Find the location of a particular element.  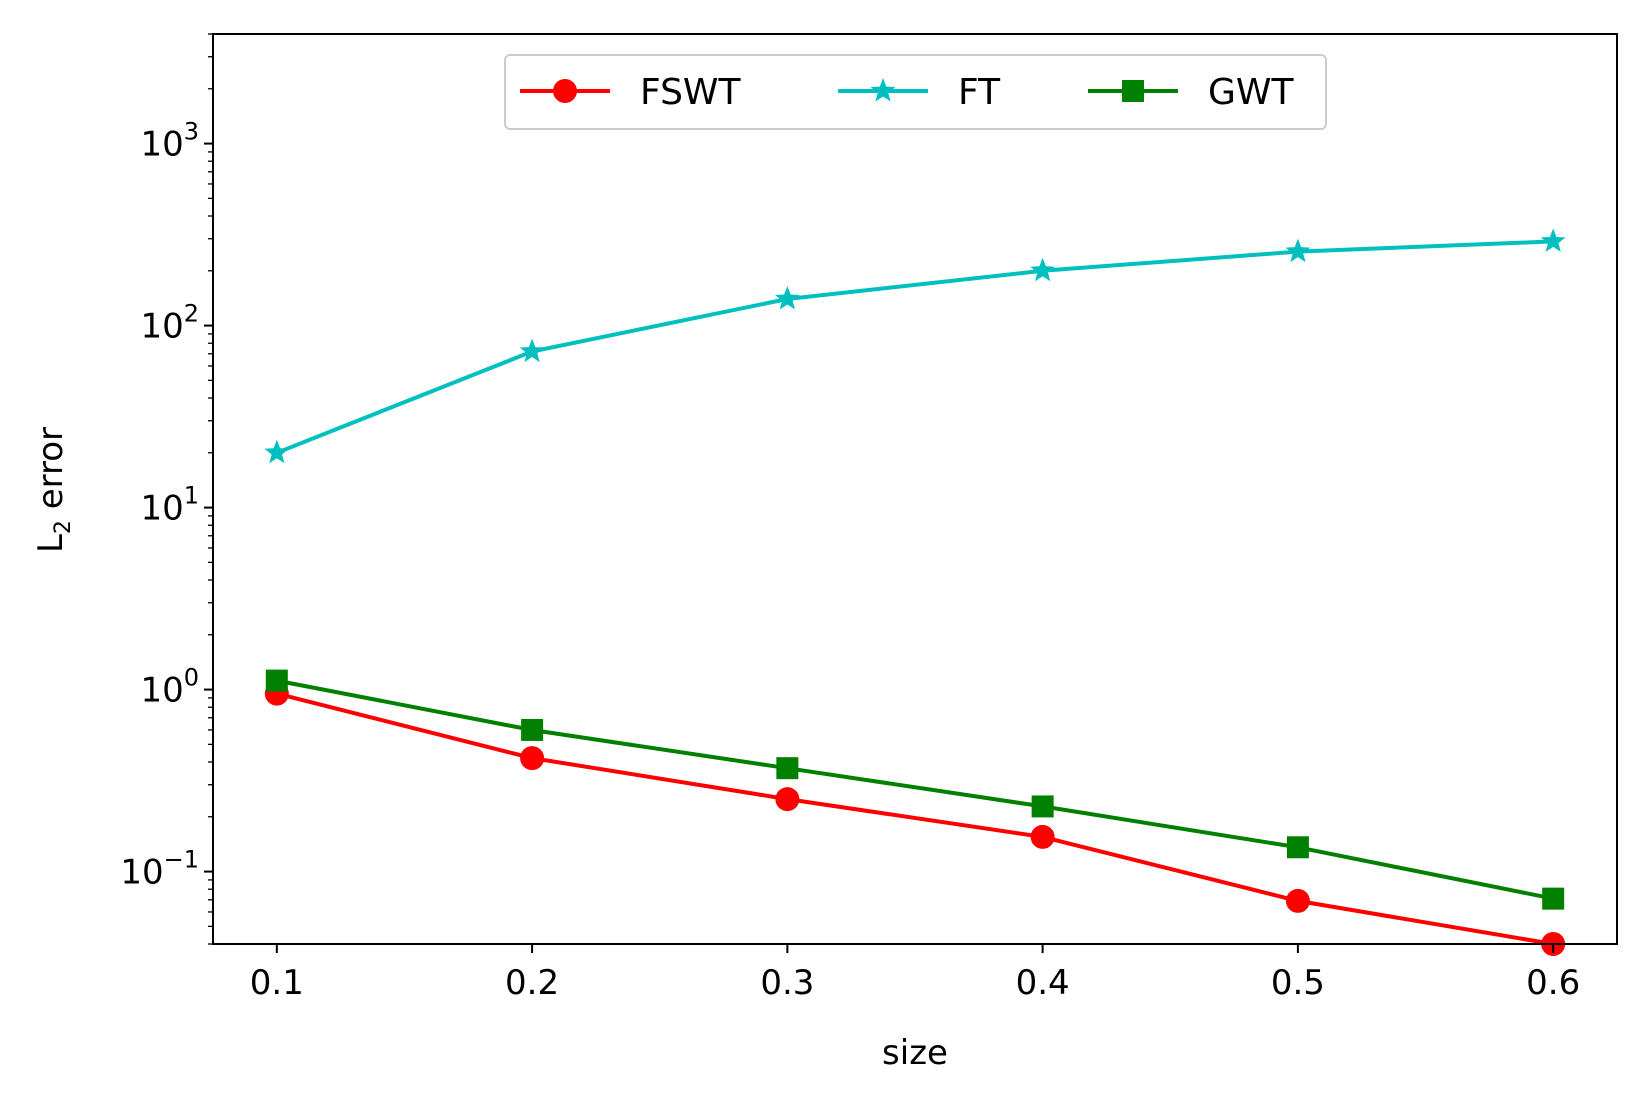

x-tick-label: 0.4 is located at coordinates (1043, 983).